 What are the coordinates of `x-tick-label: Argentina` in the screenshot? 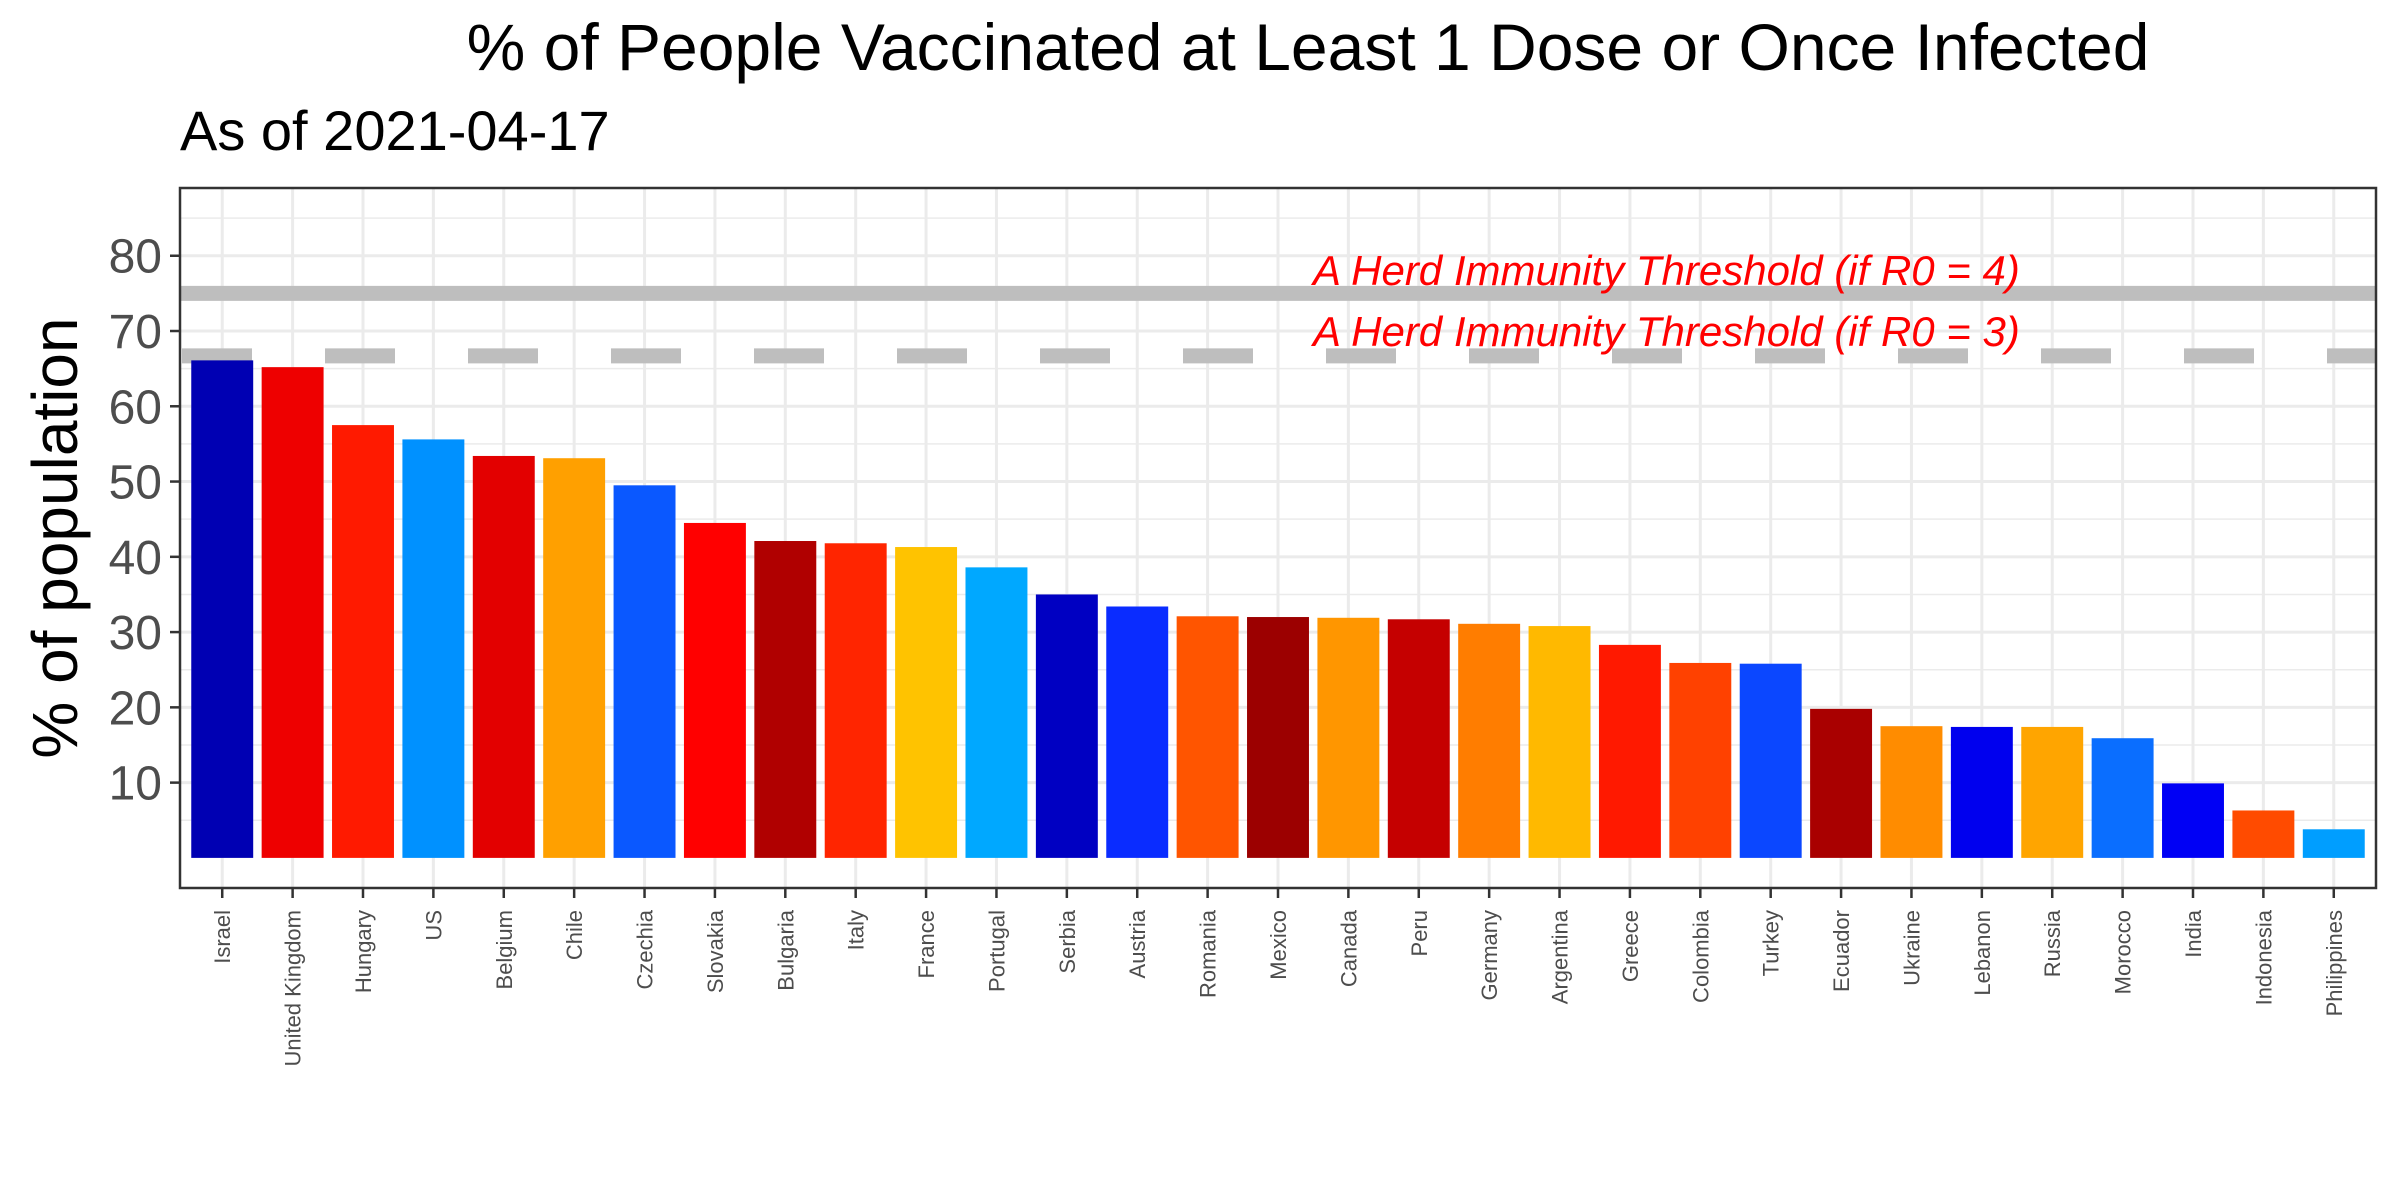 It's located at (1560, 956).